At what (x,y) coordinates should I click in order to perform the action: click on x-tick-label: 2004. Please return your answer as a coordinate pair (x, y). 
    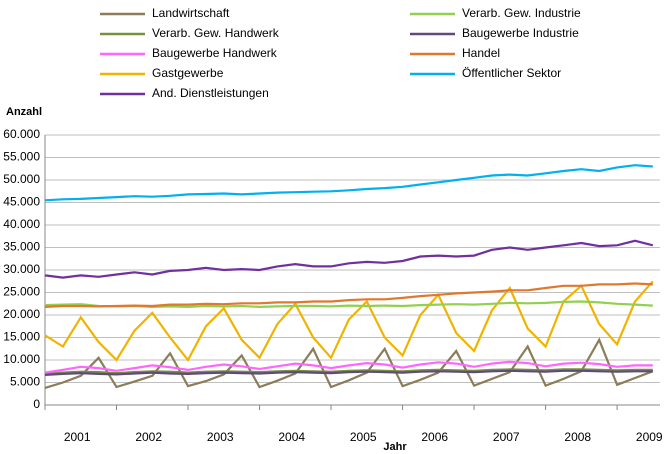
    Looking at the image, I should click on (291, 437).